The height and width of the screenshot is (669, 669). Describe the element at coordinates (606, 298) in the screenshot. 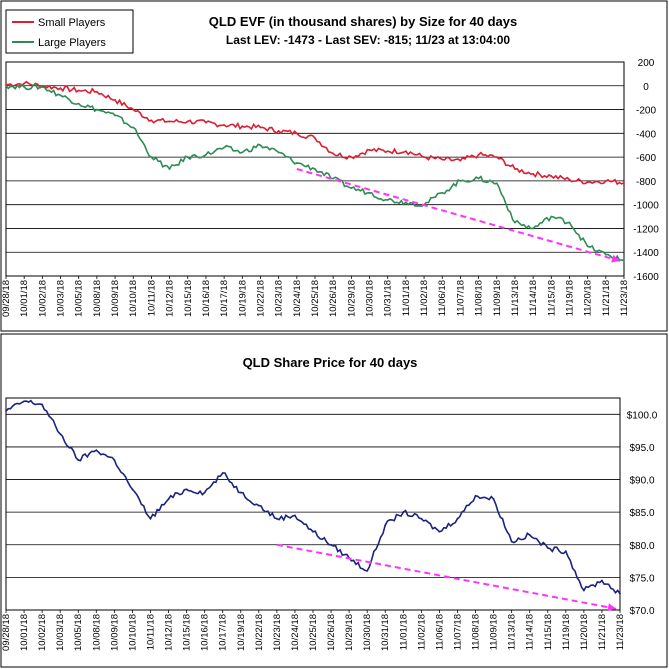

I see `x-tick-label: 11/21/18` at that location.